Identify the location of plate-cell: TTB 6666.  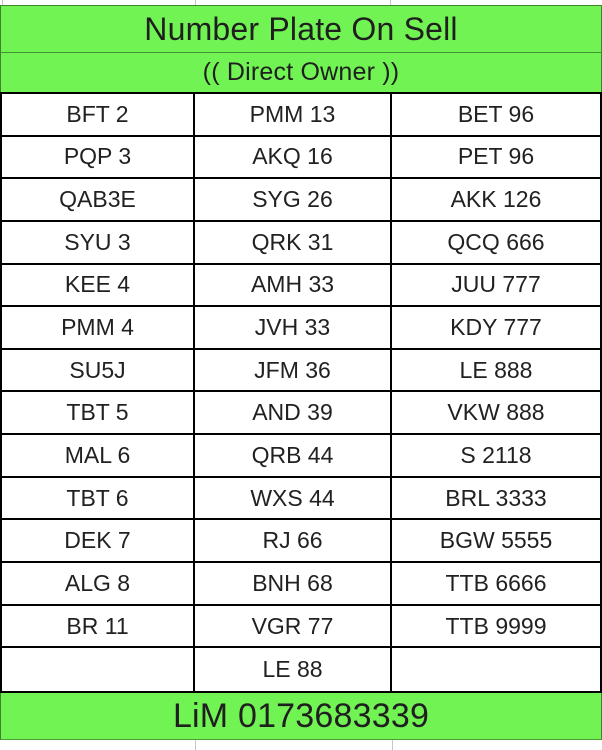
(496, 584).